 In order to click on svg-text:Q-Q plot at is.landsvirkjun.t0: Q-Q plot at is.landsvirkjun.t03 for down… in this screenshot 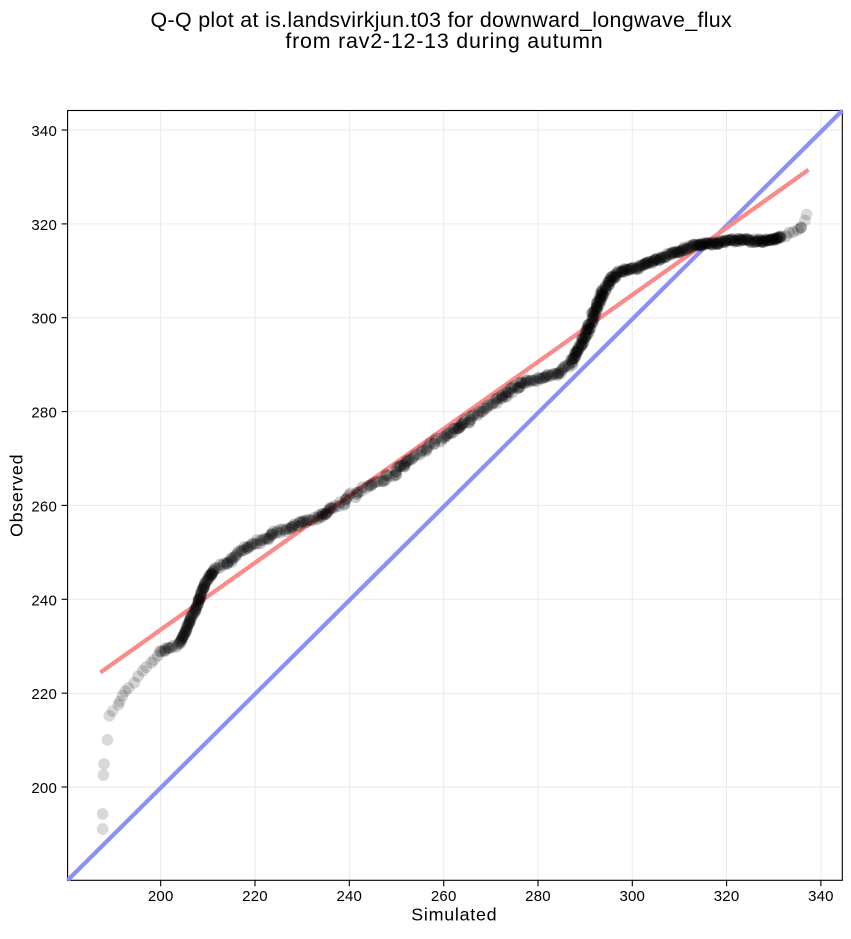, I will do `click(442, 20)`.